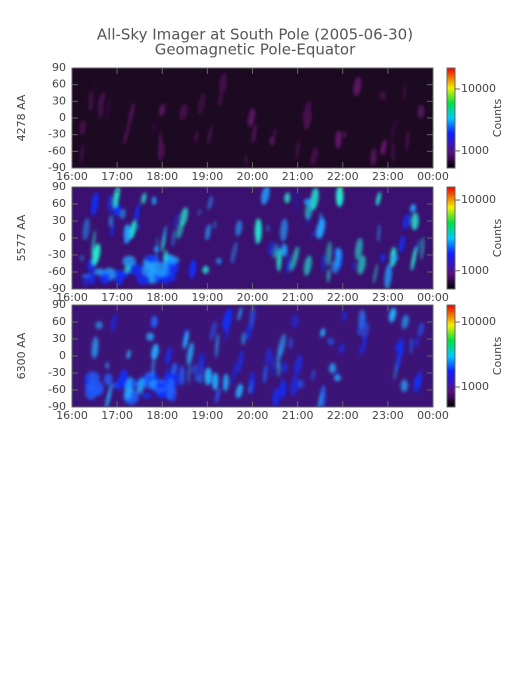 The height and width of the screenshot is (680, 510). What do you see at coordinates (475, 270) in the screenshot?
I see `colorbar-tick-label: 1000` at bounding box center [475, 270].